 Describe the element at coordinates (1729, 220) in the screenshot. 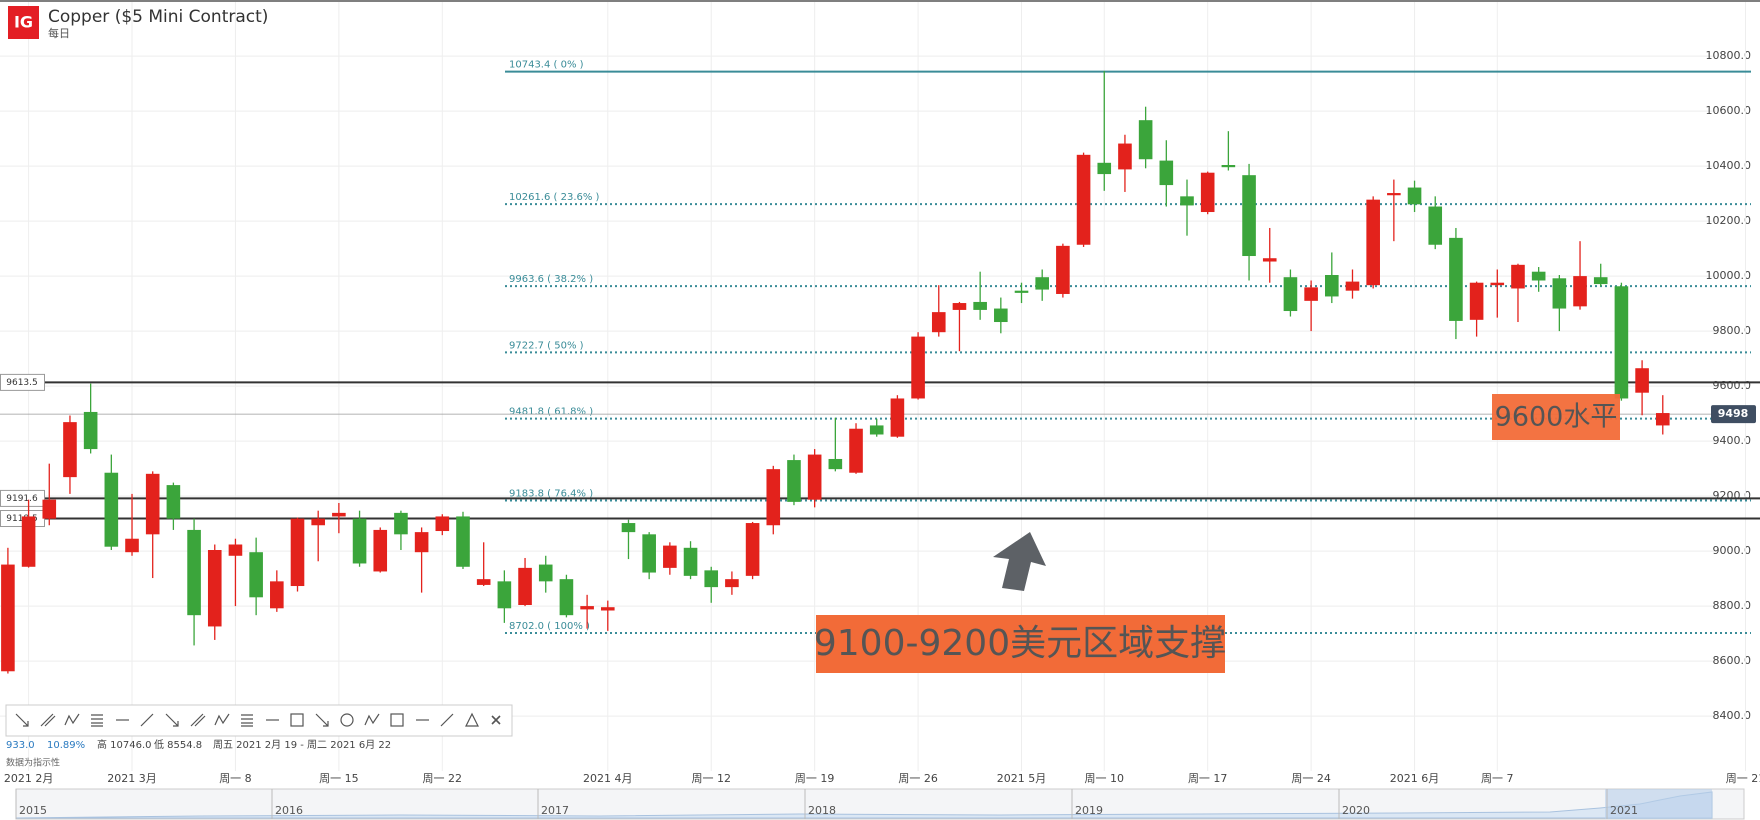

I see `y-tick-label: 10200.0` at that location.